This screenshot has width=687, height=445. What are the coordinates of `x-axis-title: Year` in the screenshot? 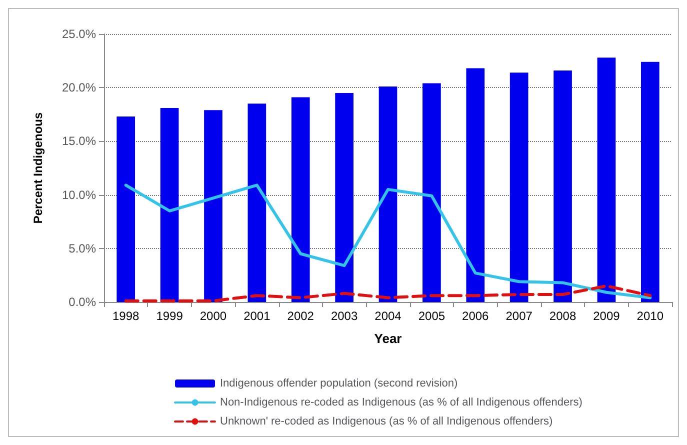 It's located at (388, 338).